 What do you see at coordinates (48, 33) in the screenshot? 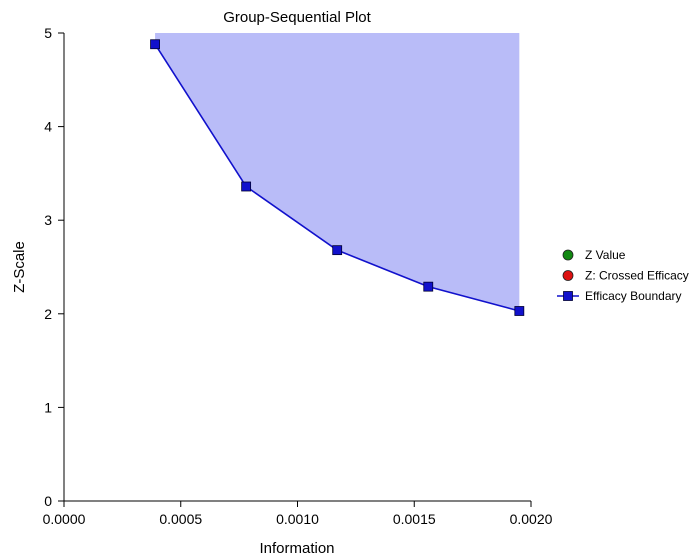
I see `y-tick-label: 5` at bounding box center [48, 33].